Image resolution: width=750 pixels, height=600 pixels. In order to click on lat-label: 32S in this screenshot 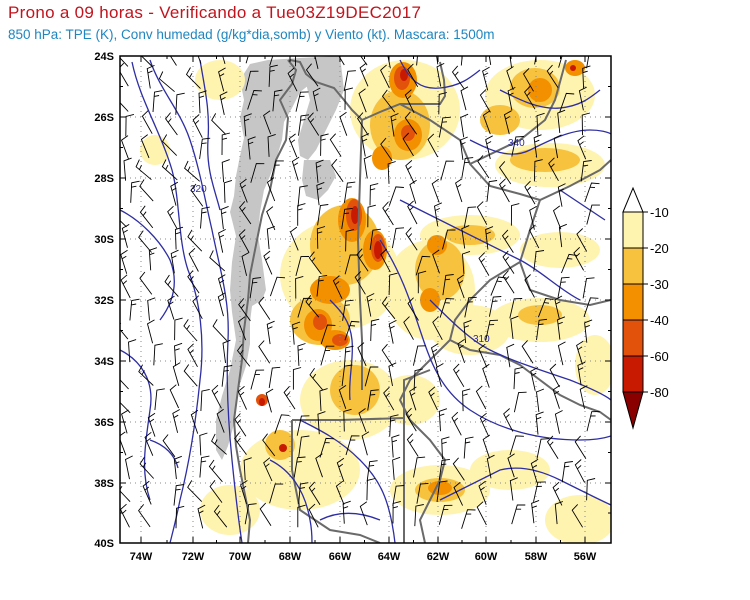, I will do `click(104, 301)`.